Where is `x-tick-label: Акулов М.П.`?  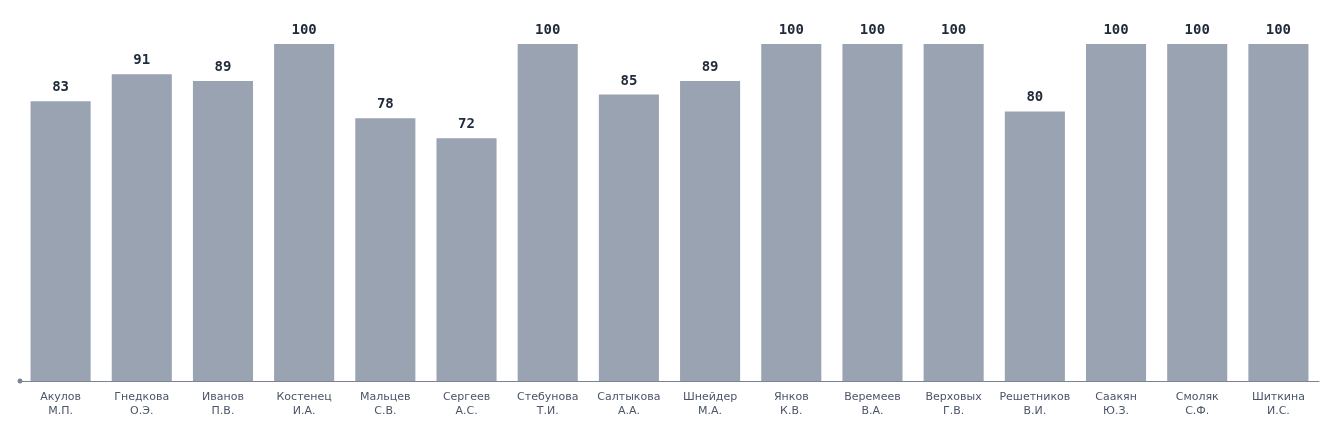
x-tick-label: Акулов М.П. is located at coordinates (61, 403).